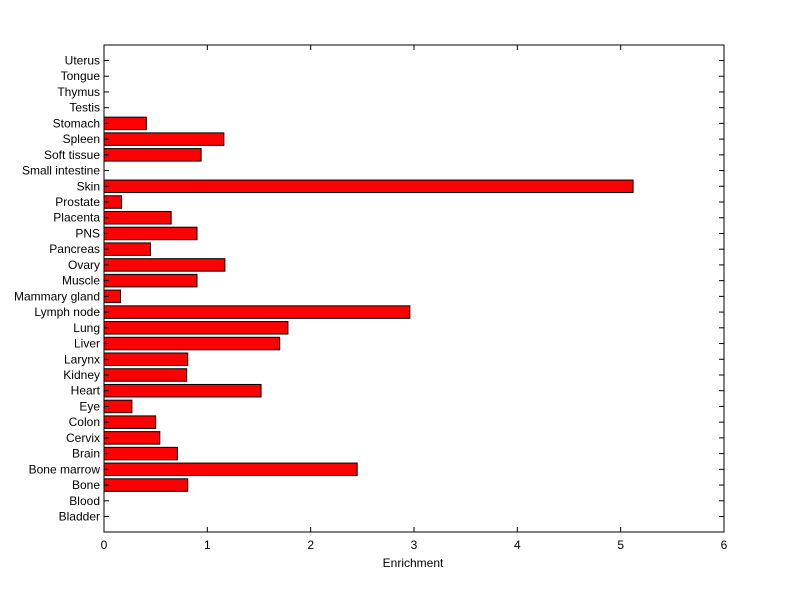  I want to click on bar-muscle, so click(150, 280).